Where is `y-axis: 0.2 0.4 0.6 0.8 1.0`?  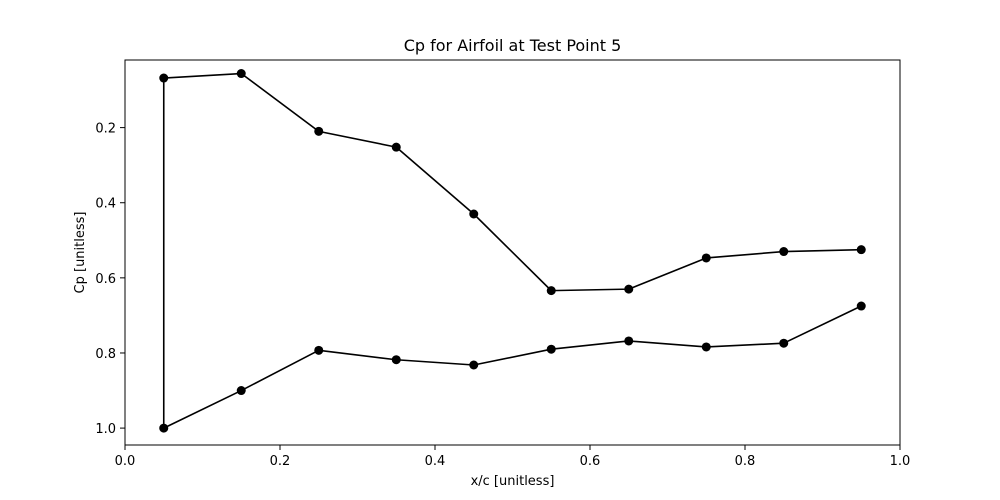
y-axis: 0.2 0.4 0.6 0.8 1.0 is located at coordinates (110, 279).